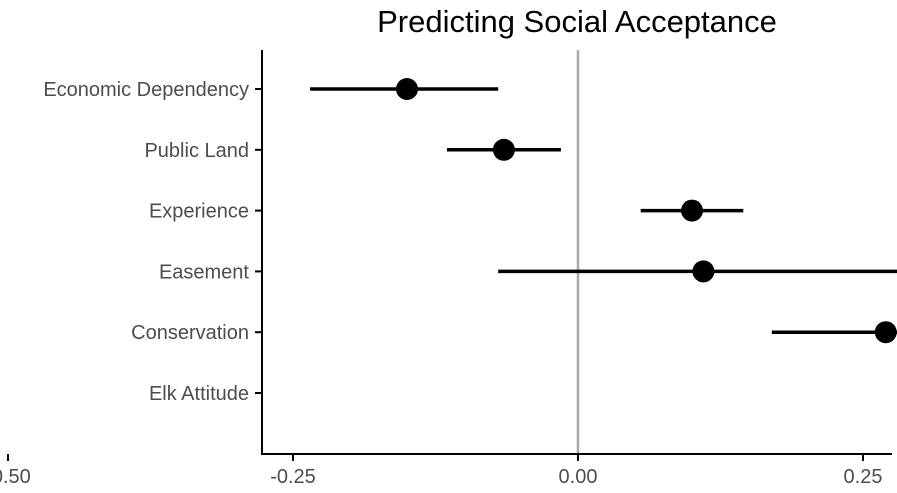  What do you see at coordinates (196, 151) in the screenshot?
I see `y-tick-label: Public Land` at bounding box center [196, 151].